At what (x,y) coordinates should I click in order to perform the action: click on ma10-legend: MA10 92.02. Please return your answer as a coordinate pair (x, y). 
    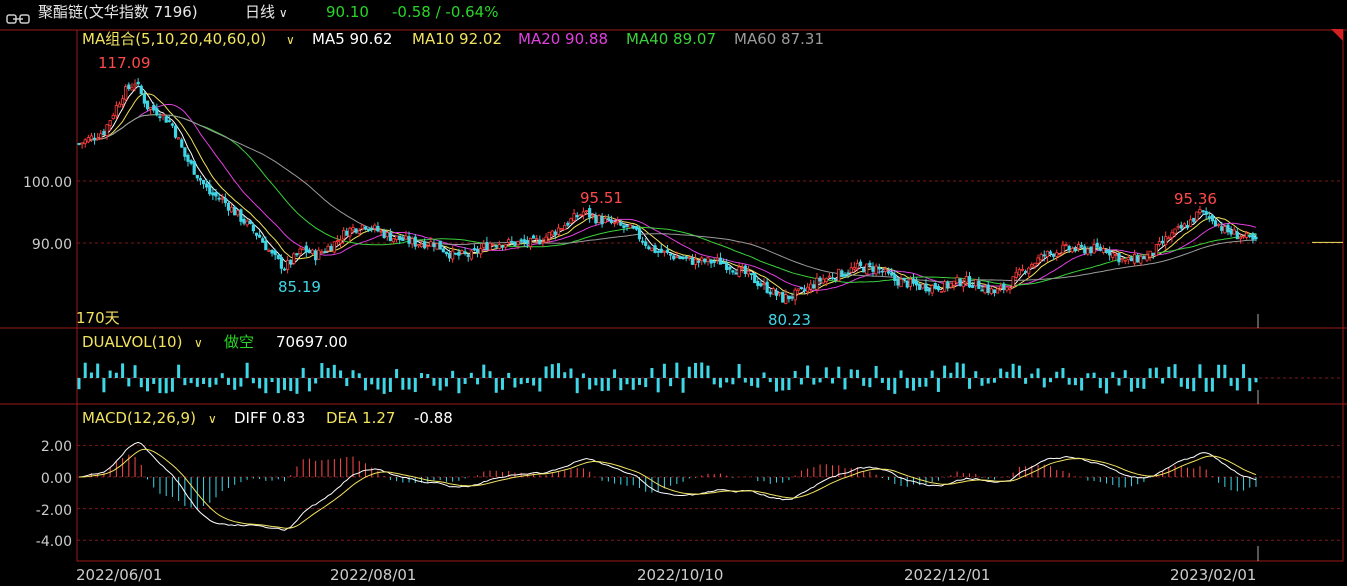
    Looking at the image, I should click on (457, 39).